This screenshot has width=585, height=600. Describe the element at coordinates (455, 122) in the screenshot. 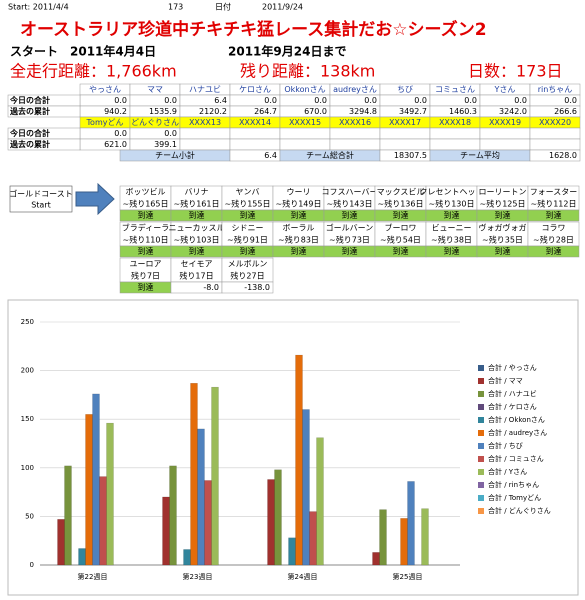

I see `header-name: XXXX18` at that location.